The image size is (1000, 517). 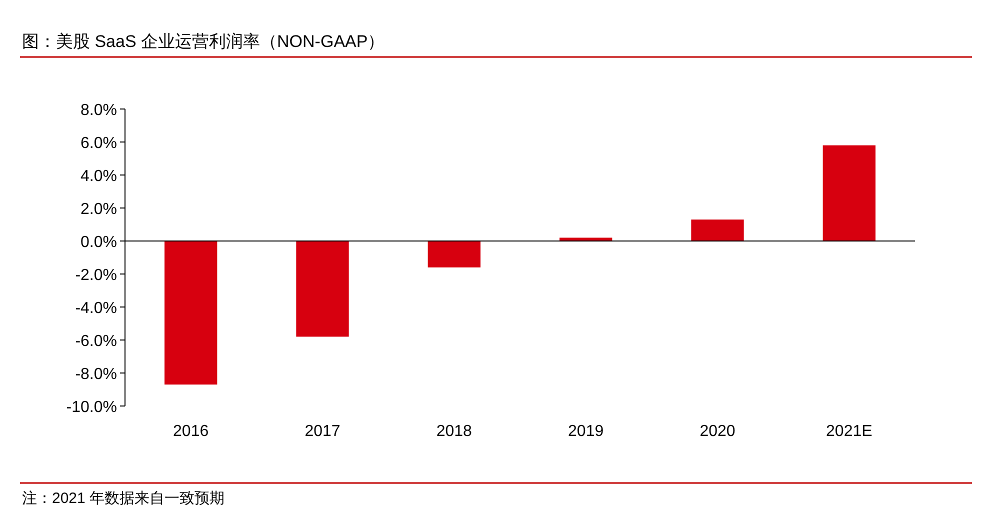 What do you see at coordinates (96, 275) in the screenshot?
I see `y-tick-label: -2.0%` at bounding box center [96, 275].